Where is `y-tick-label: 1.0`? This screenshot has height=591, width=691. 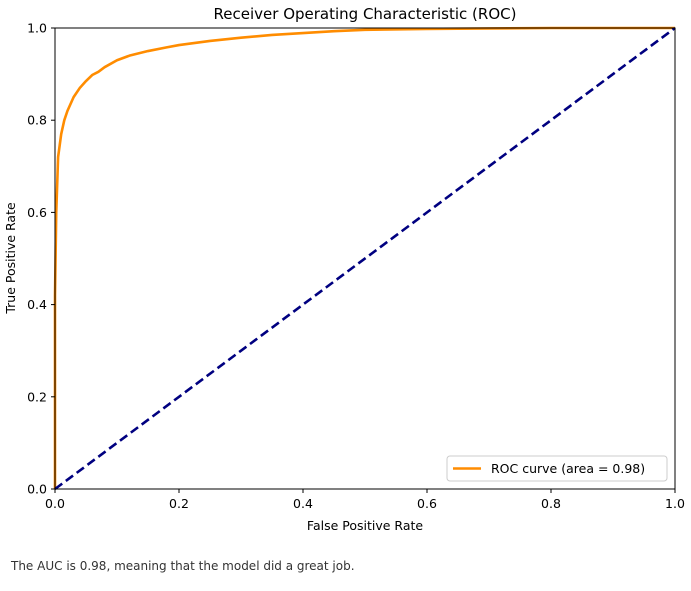 y-tick-label: 1.0 is located at coordinates (37, 28).